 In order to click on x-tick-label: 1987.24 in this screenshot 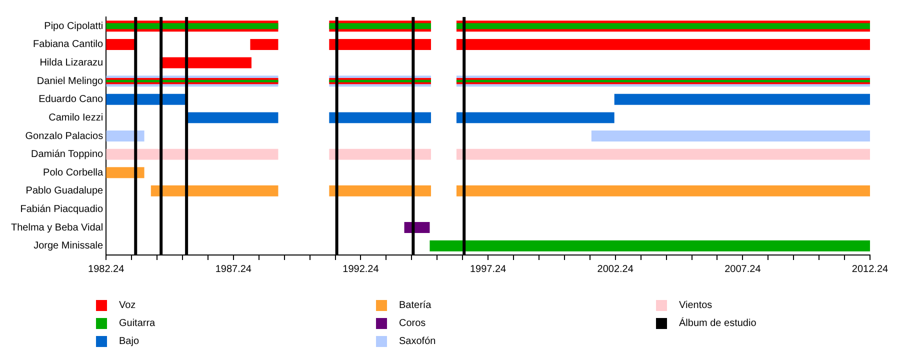, I will do `click(233, 269)`.